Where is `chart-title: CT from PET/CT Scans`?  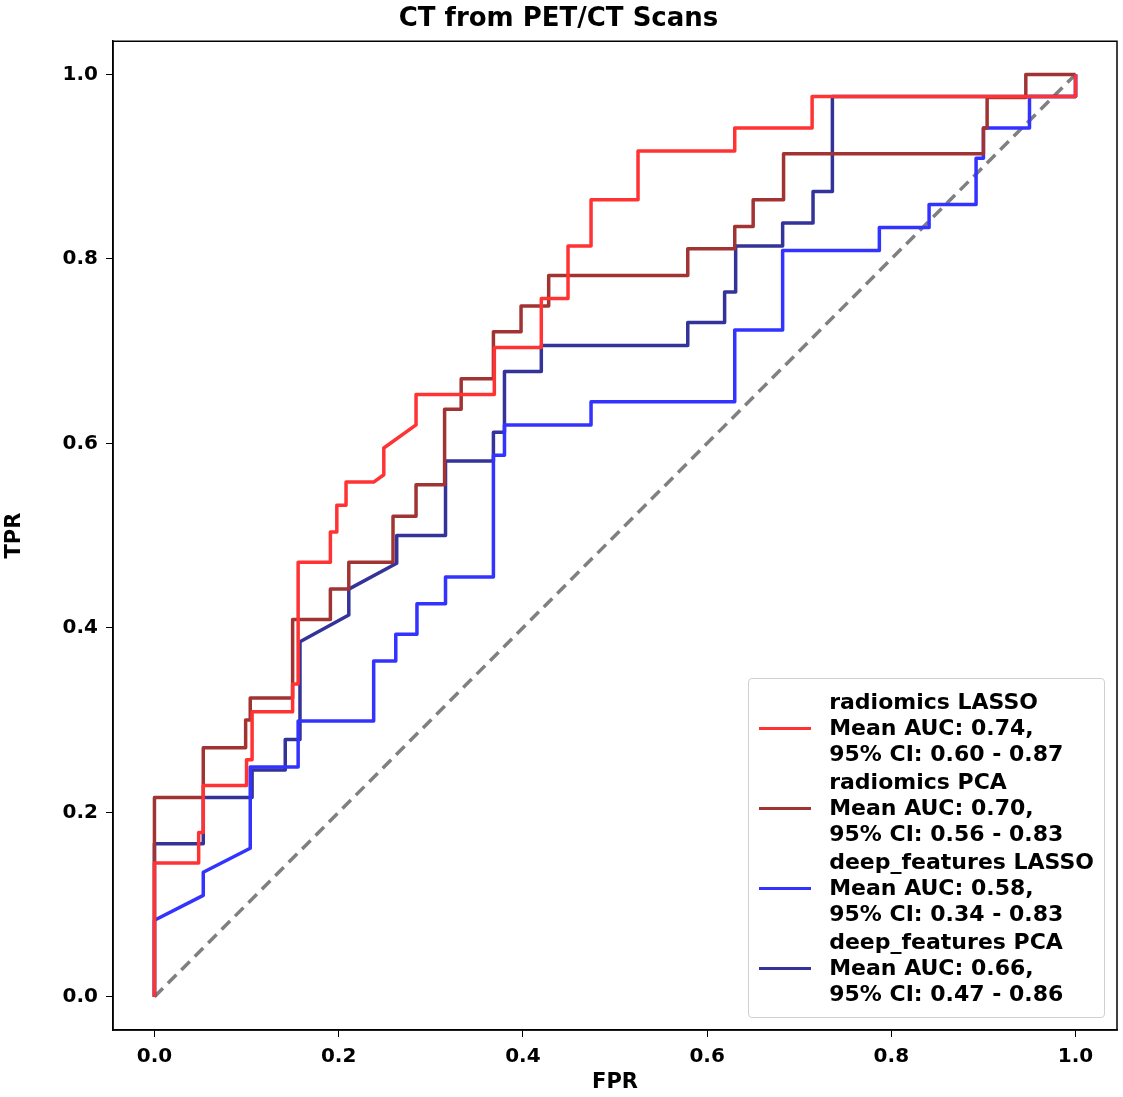
chart-title: CT from PET/CT Scans is located at coordinates (558, 17).